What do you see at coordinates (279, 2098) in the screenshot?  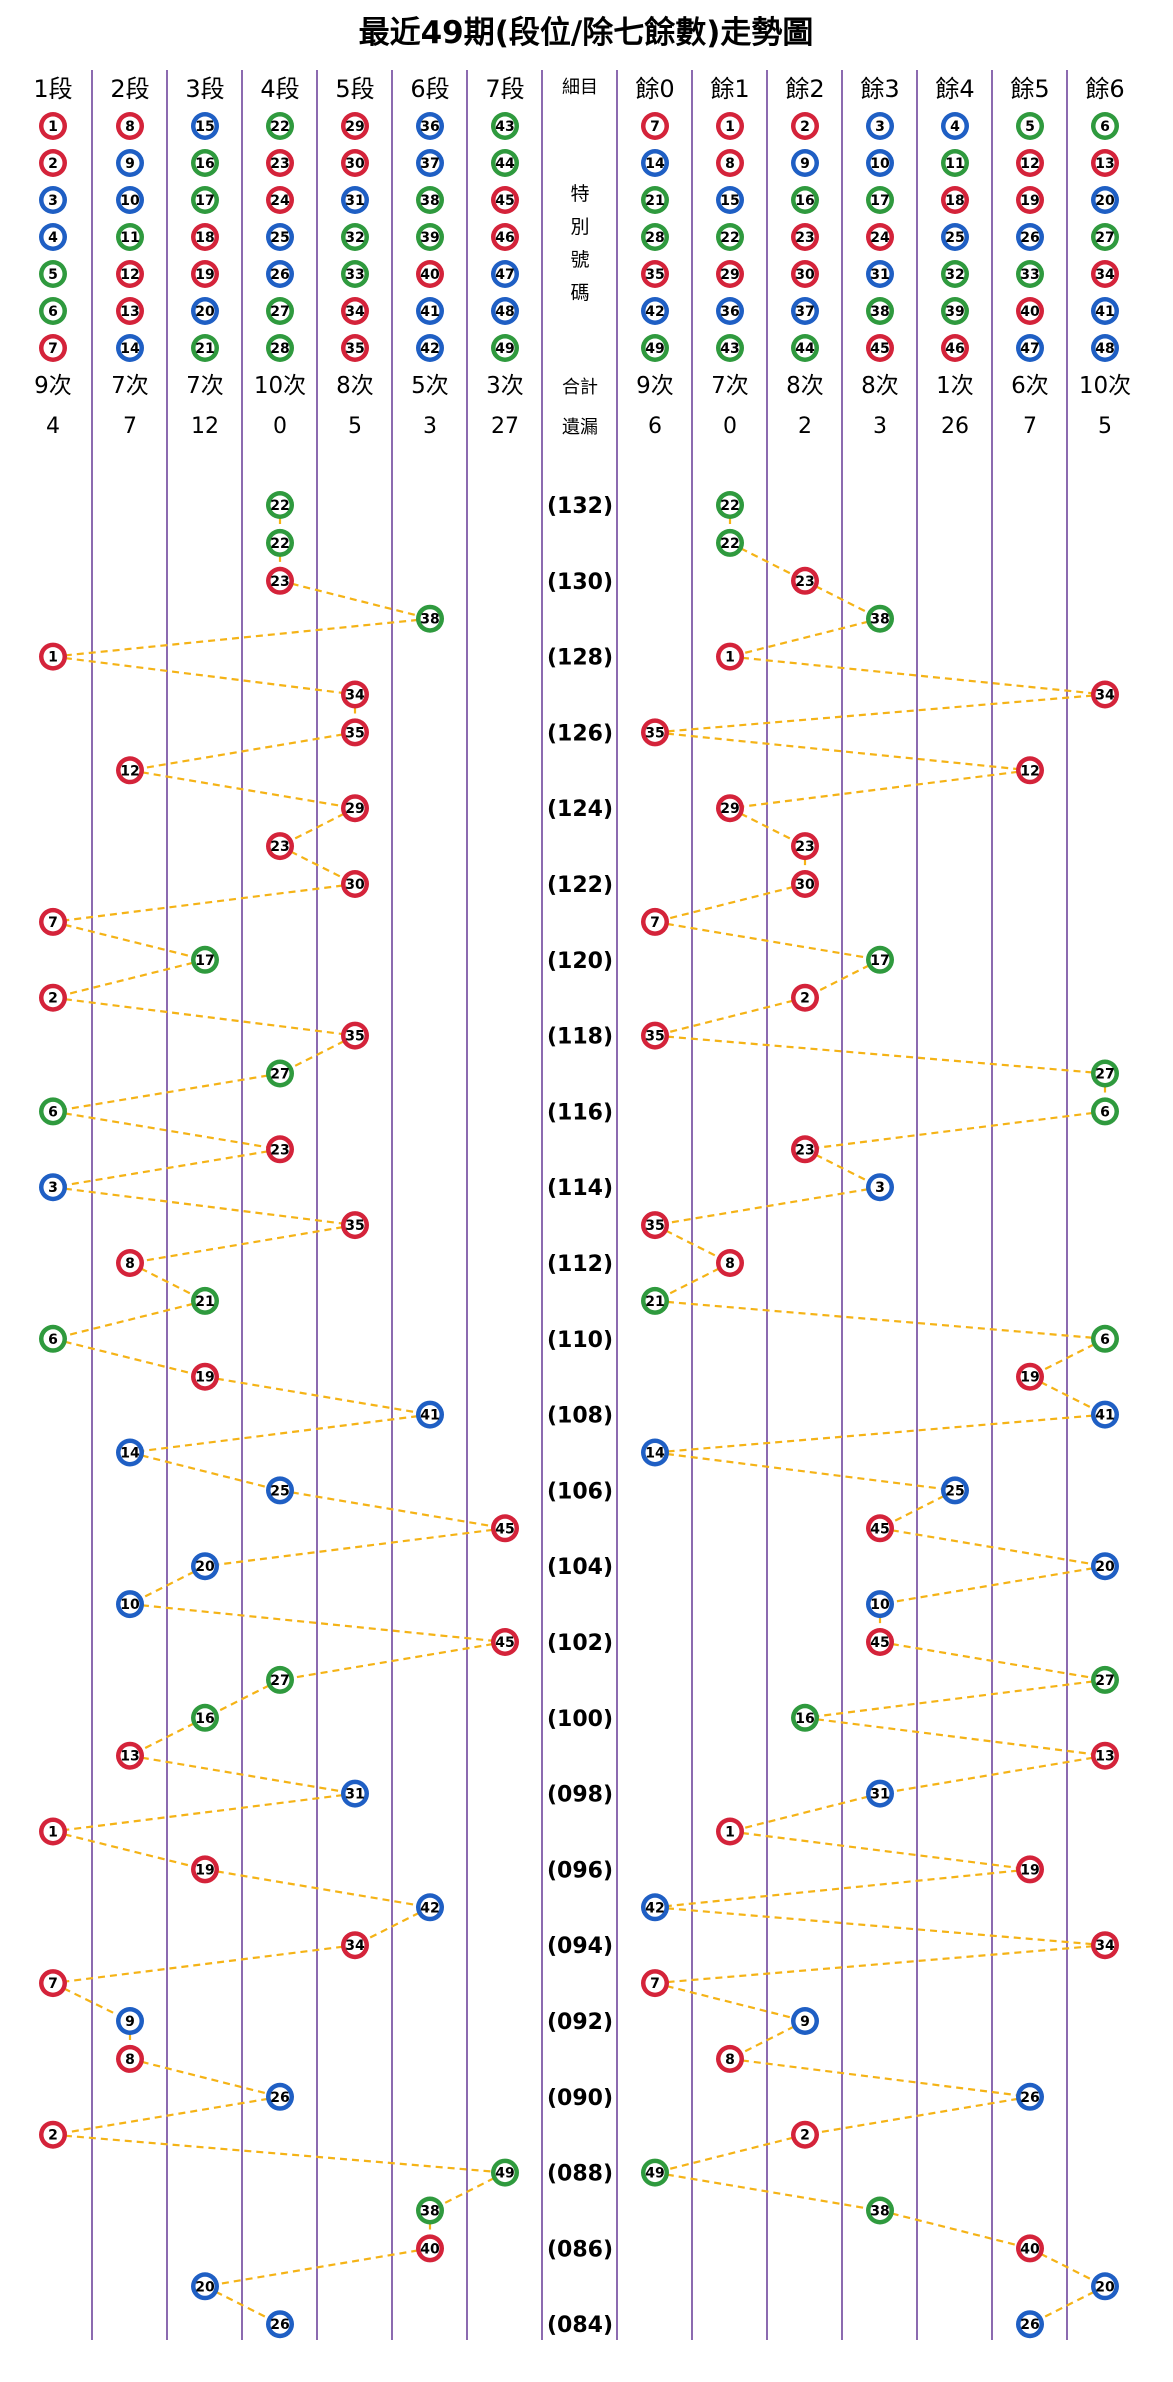 I see `ball-number: 26` at bounding box center [279, 2098].